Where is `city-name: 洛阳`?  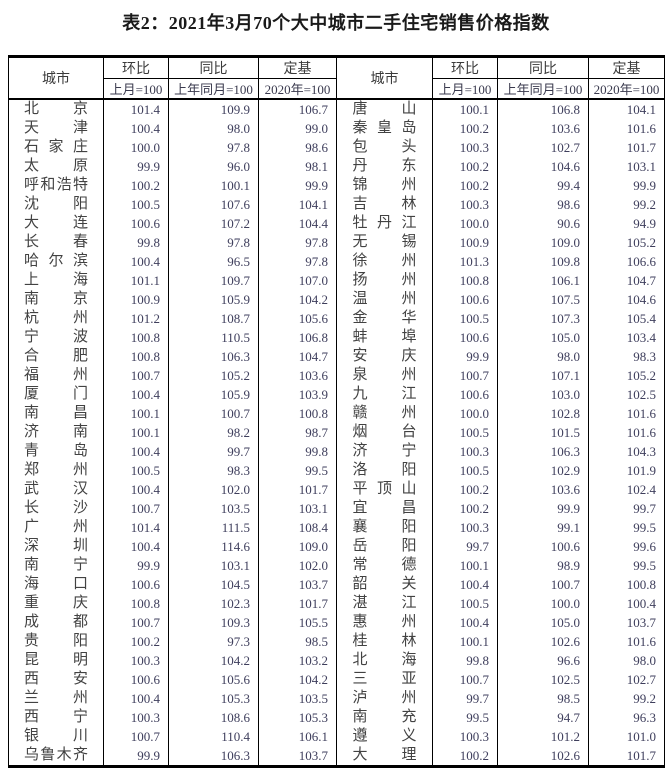 city-name: 洛阳 is located at coordinates (384, 470).